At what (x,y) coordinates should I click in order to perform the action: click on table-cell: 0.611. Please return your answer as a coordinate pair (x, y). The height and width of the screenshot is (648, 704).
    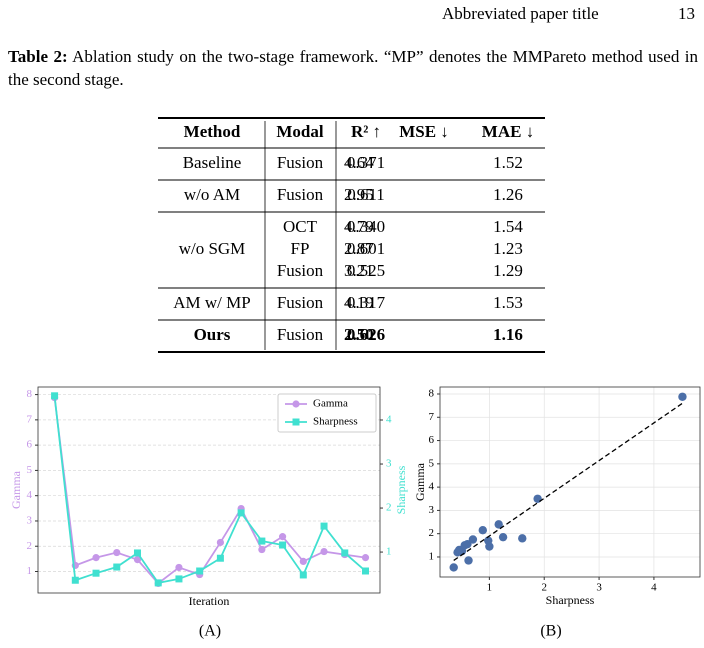
    Looking at the image, I should click on (366, 194).